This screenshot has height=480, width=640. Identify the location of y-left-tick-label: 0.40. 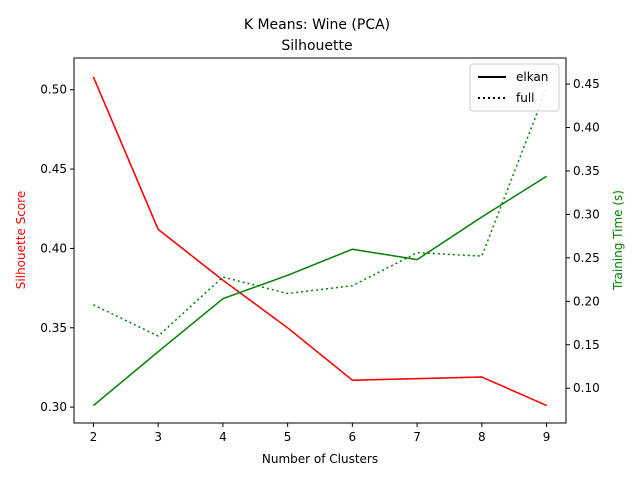
(53, 248).